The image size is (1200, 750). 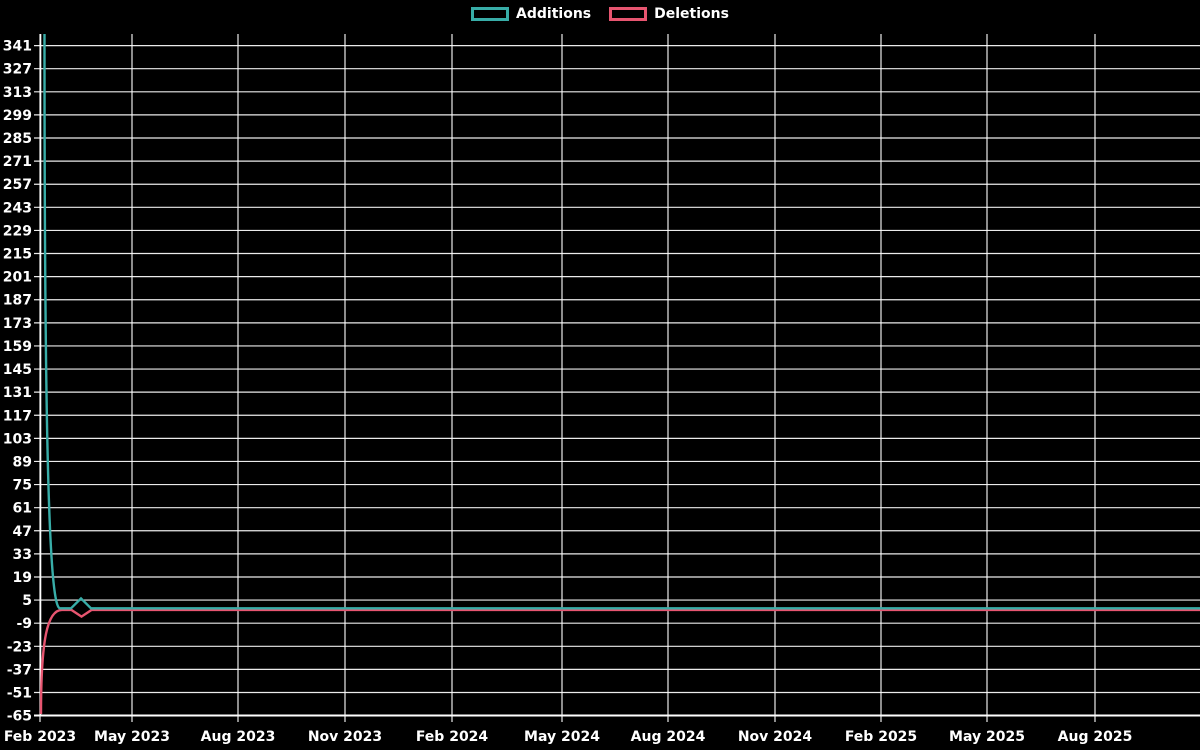 What do you see at coordinates (22, 486) in the screenshot?
I see `y-axis-tick-label: 75` at bounding box center [22, 486].